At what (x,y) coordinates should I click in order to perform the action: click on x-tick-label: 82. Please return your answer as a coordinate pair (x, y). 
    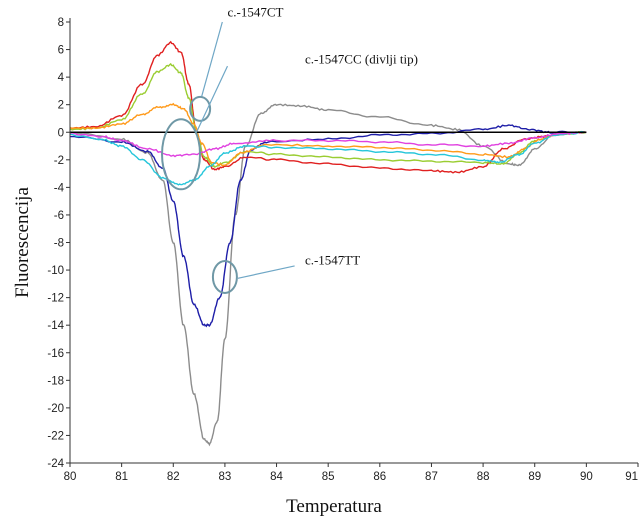
    Looking at the image, I should click on (173, 477).